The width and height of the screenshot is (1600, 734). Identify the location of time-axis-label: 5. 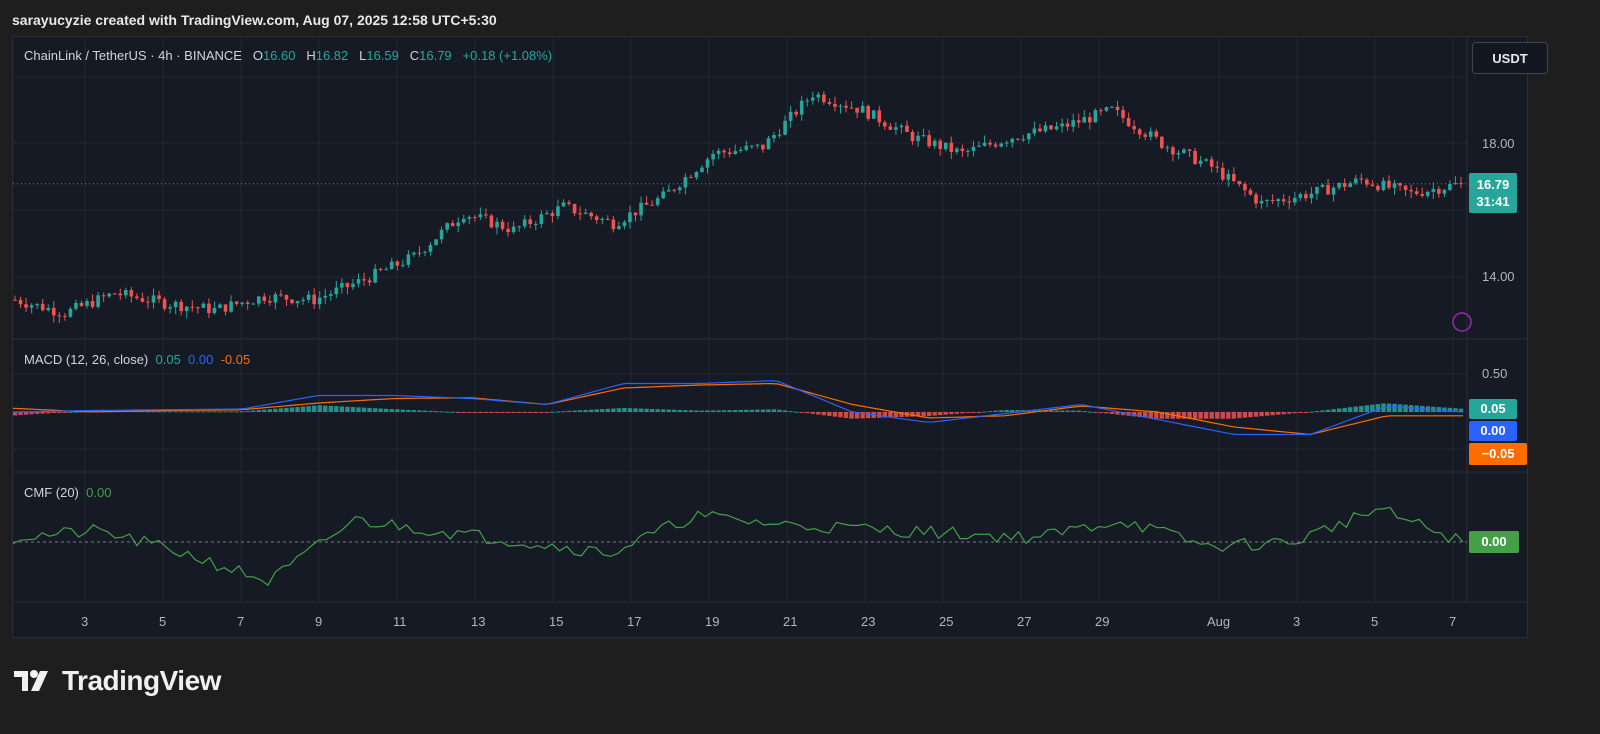
(163, 621).